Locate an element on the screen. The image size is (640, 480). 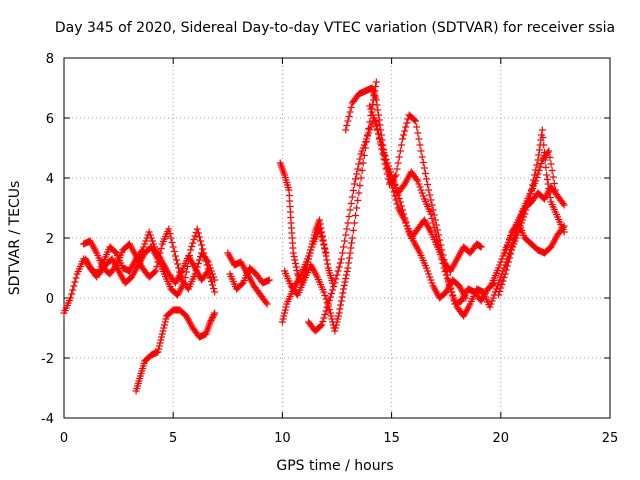
y-tick-label: 8 is located at coordinates (50, 59).